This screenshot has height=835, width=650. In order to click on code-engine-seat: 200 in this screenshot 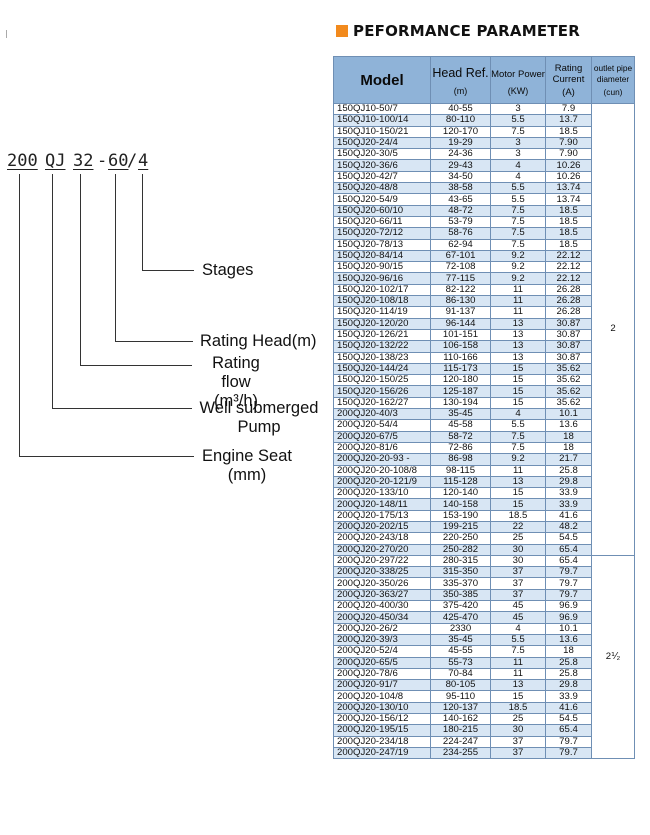, I will do `click(22, 161)`.